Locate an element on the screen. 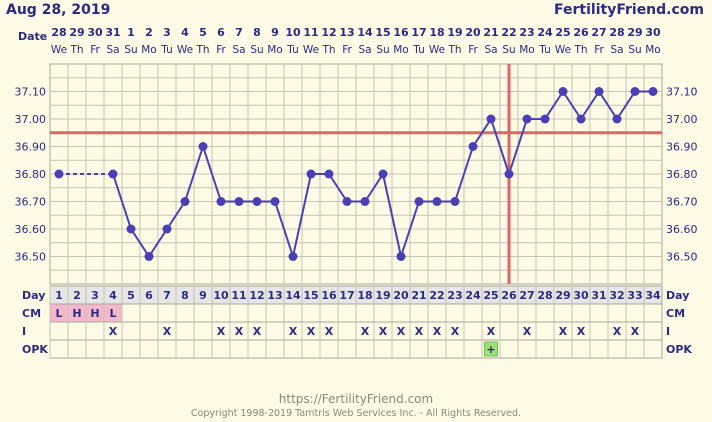  weekday-label: Tu is located at coordinates (418, 50).